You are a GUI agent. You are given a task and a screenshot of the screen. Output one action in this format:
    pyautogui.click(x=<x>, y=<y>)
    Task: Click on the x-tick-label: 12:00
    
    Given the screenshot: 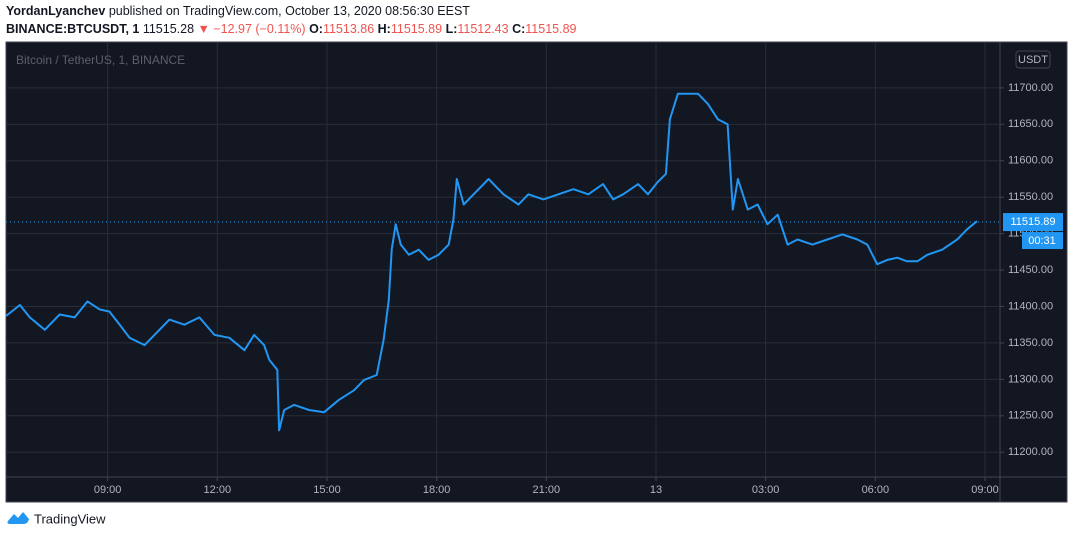 What is the action you would take?
    pyautogui.click(x=218, y=490)
    